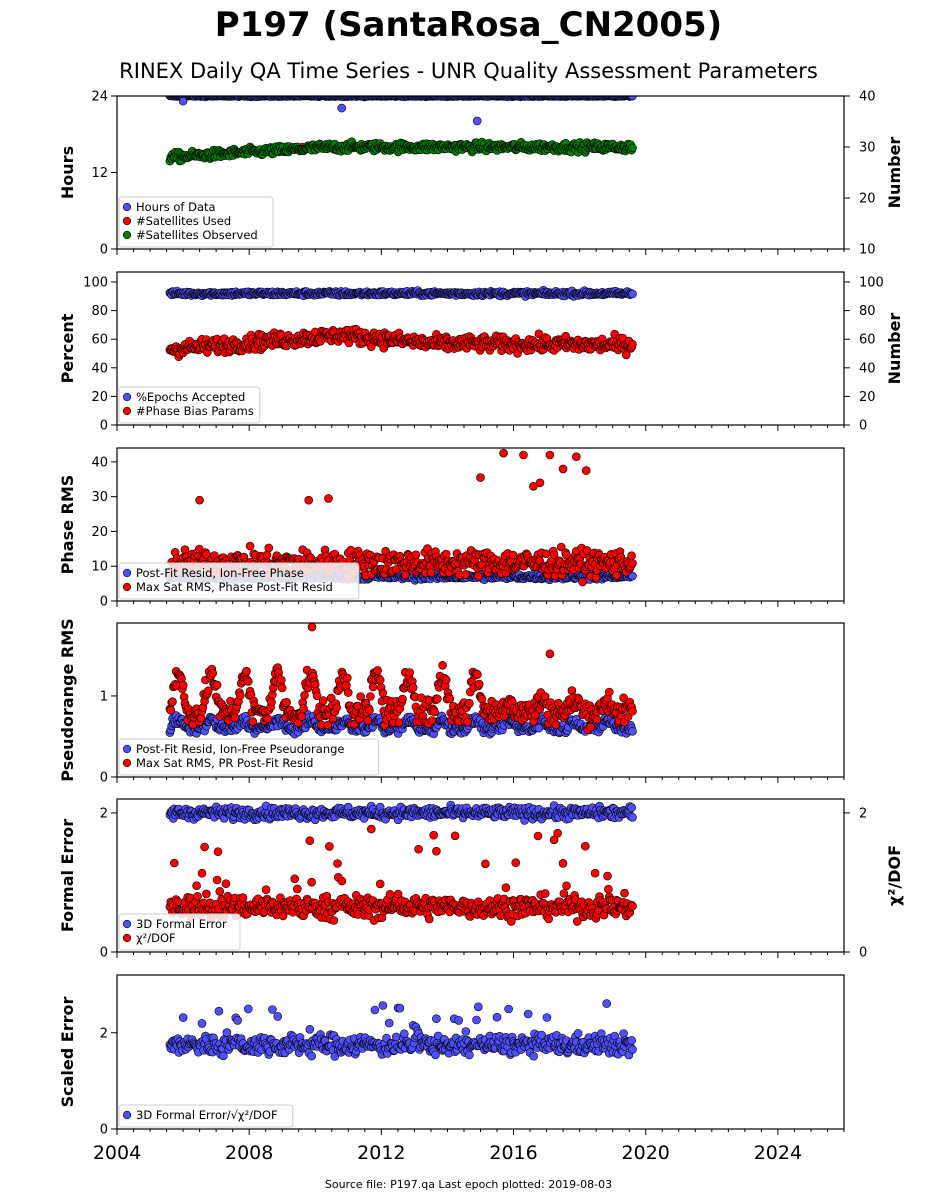  Describe the element at coordinates (871, 283) in the screenshot. I see `y-right-tick-label: 100` at that location.